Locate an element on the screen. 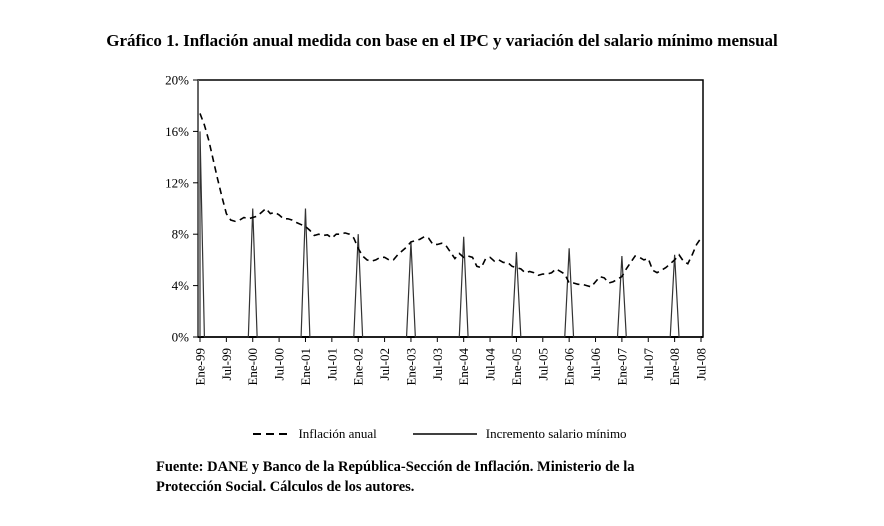  x-tick-label: Ene-08 is located at coordinates (674, 367).